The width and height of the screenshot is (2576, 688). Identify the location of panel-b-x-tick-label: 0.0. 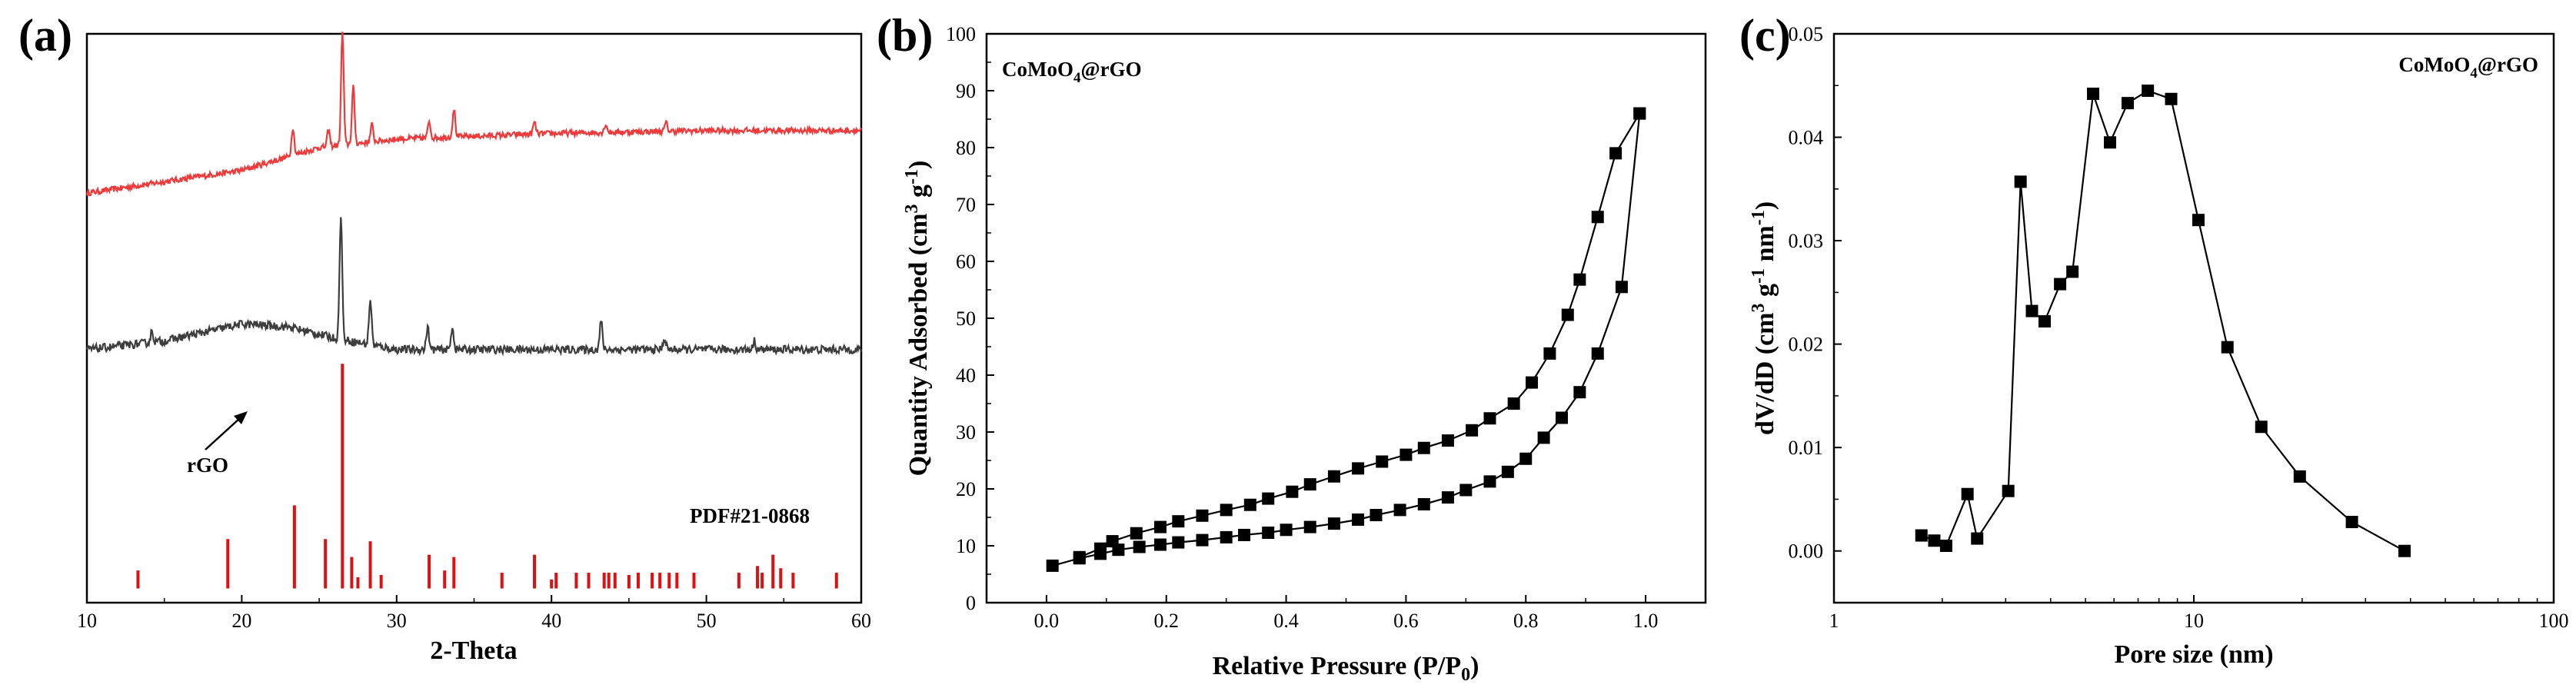
(1047, 621).